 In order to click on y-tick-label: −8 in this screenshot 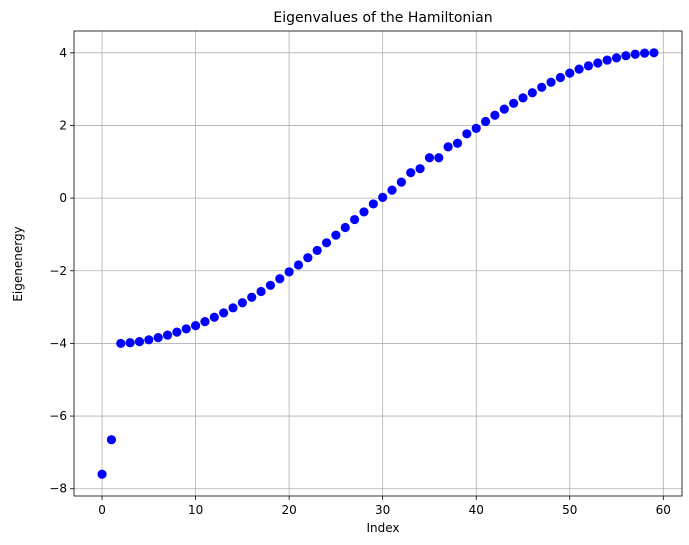, I will do `click(58, 489)`.